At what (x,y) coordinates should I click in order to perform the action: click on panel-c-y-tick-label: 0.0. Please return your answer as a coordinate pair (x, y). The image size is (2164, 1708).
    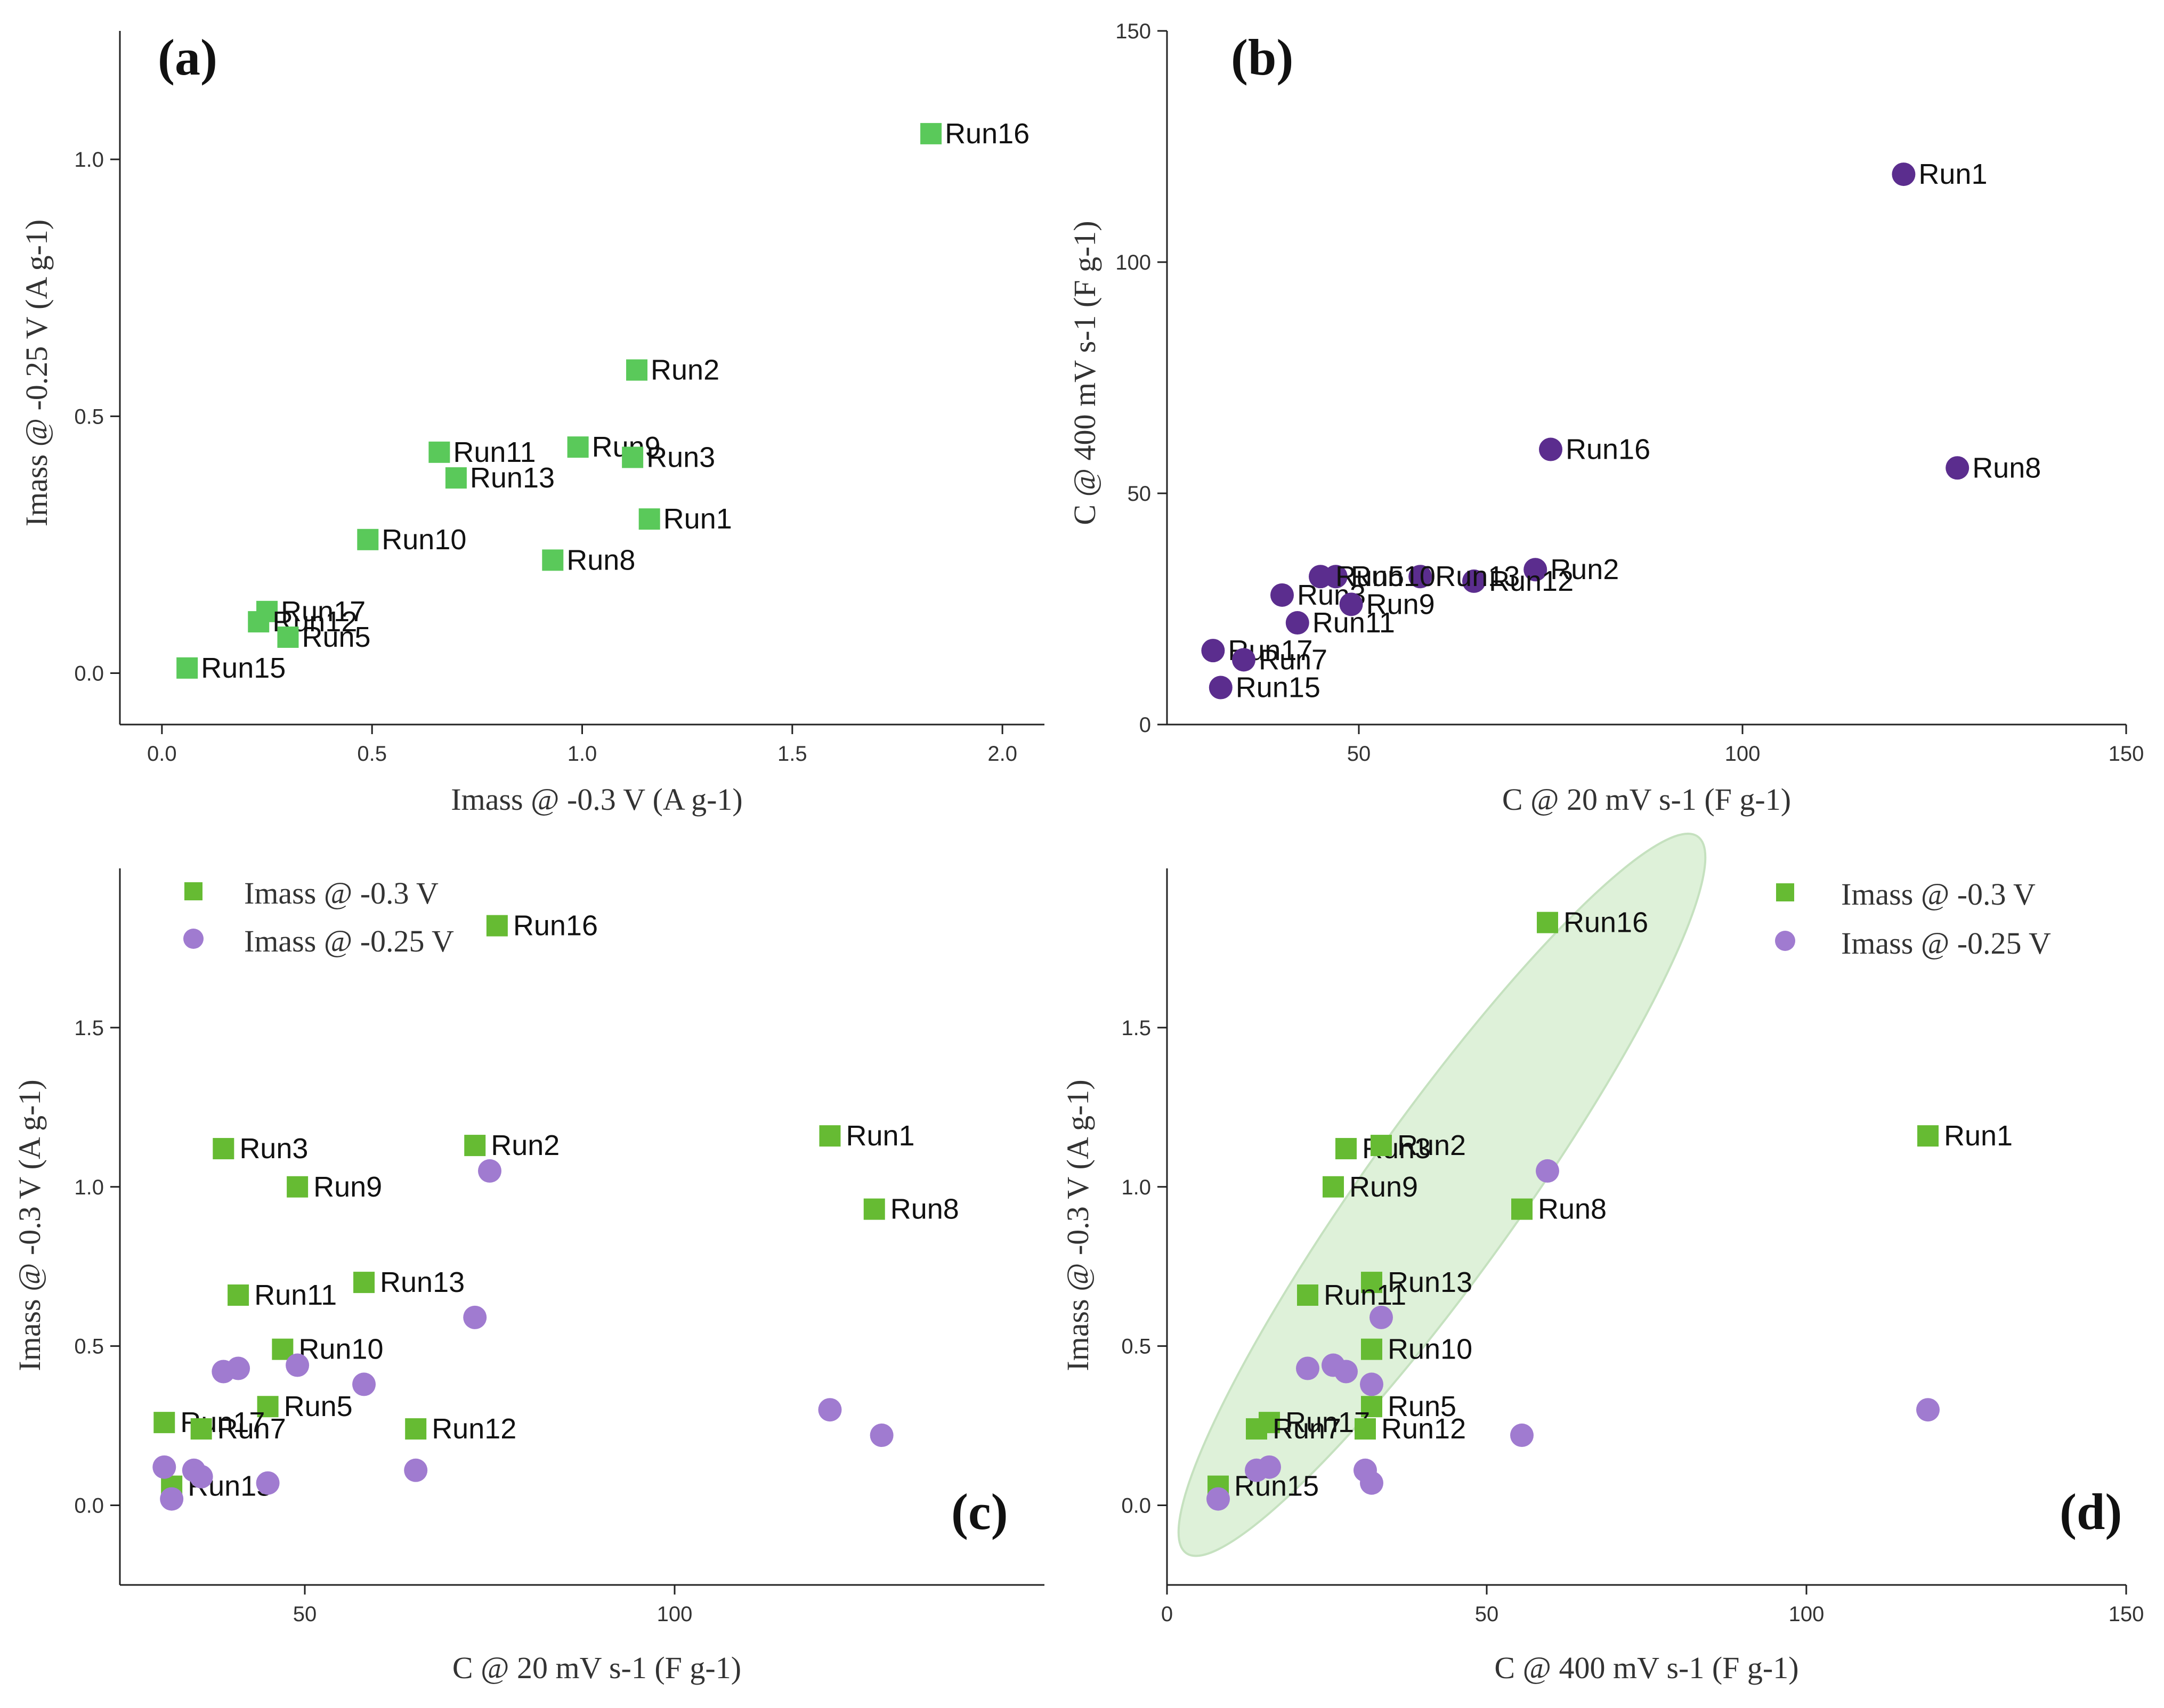
    Looking at the image, I should click on (89, 1506).